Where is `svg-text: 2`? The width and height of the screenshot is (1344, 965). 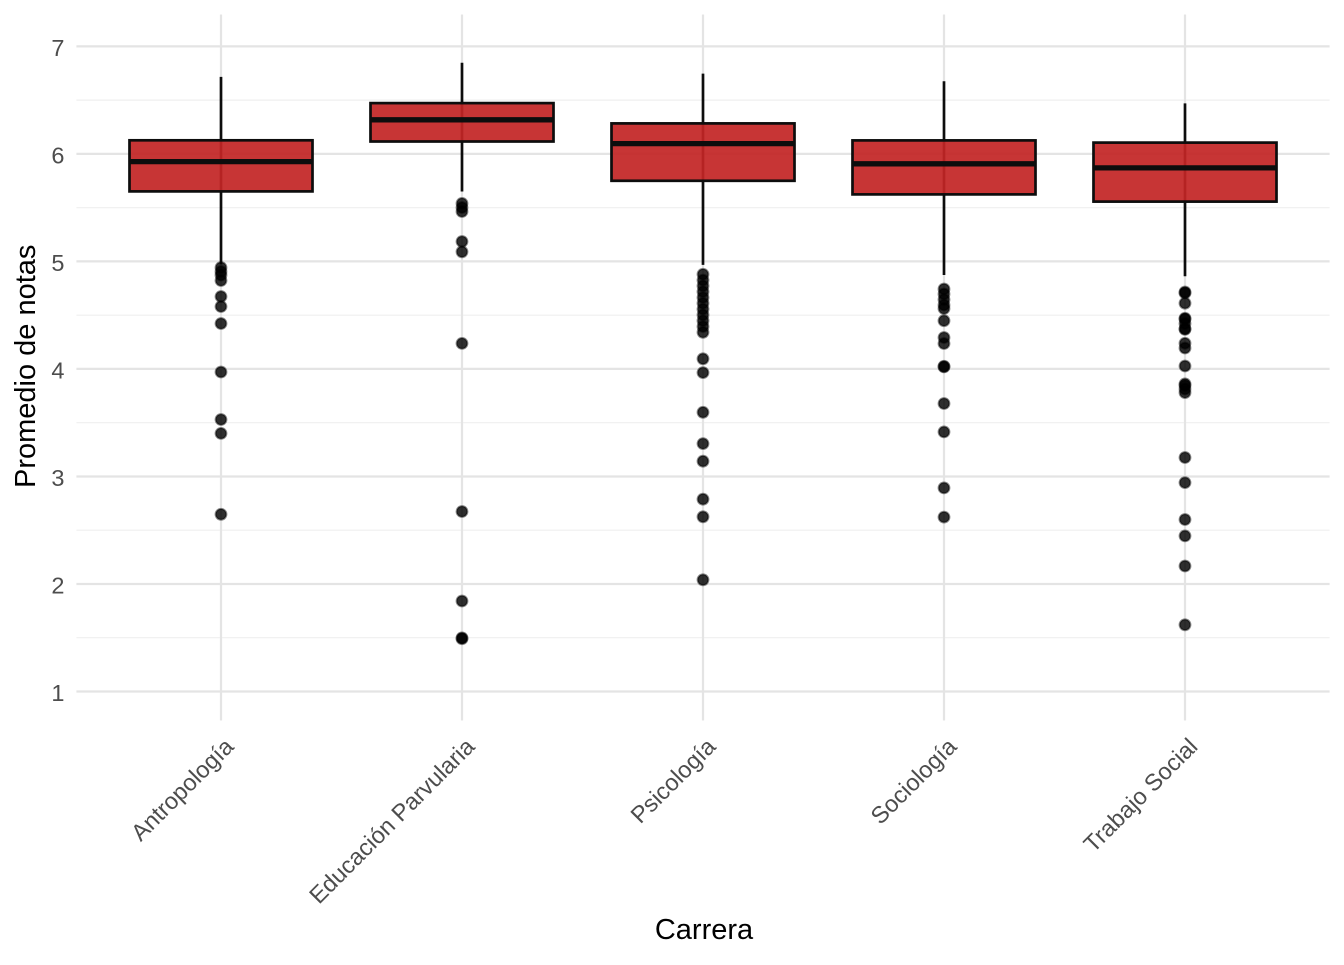
svg-text: 2 is located at coordinates (57, 586).